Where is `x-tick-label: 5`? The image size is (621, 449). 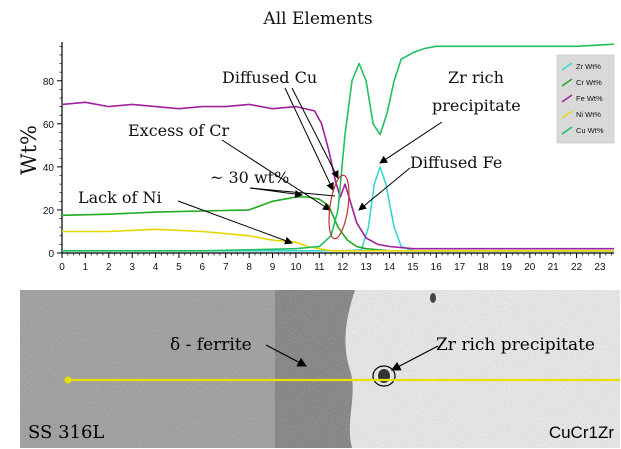
x-tick-label: 5 is located at coordinates (179, 267).